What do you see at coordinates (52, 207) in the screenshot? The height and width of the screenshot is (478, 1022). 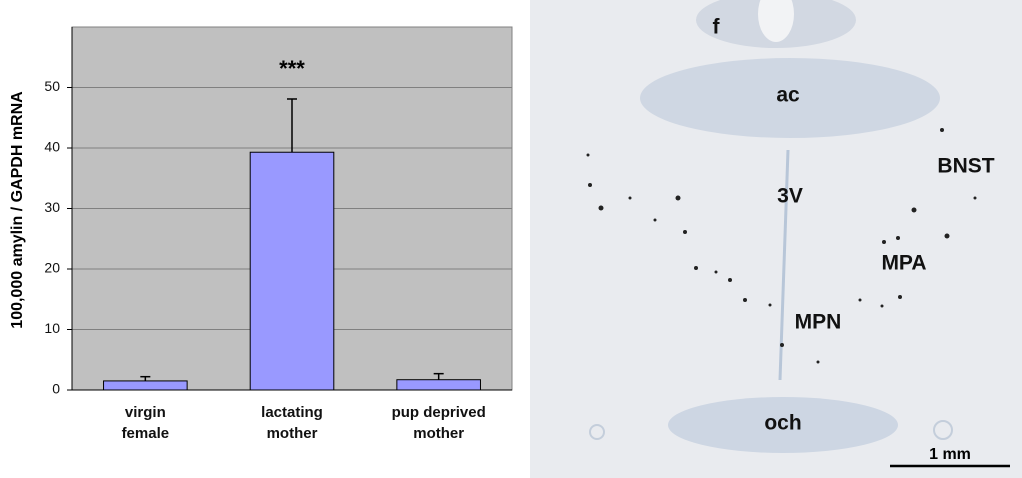 I see `y-tick-label: 30` at bounding box center [52, 207].